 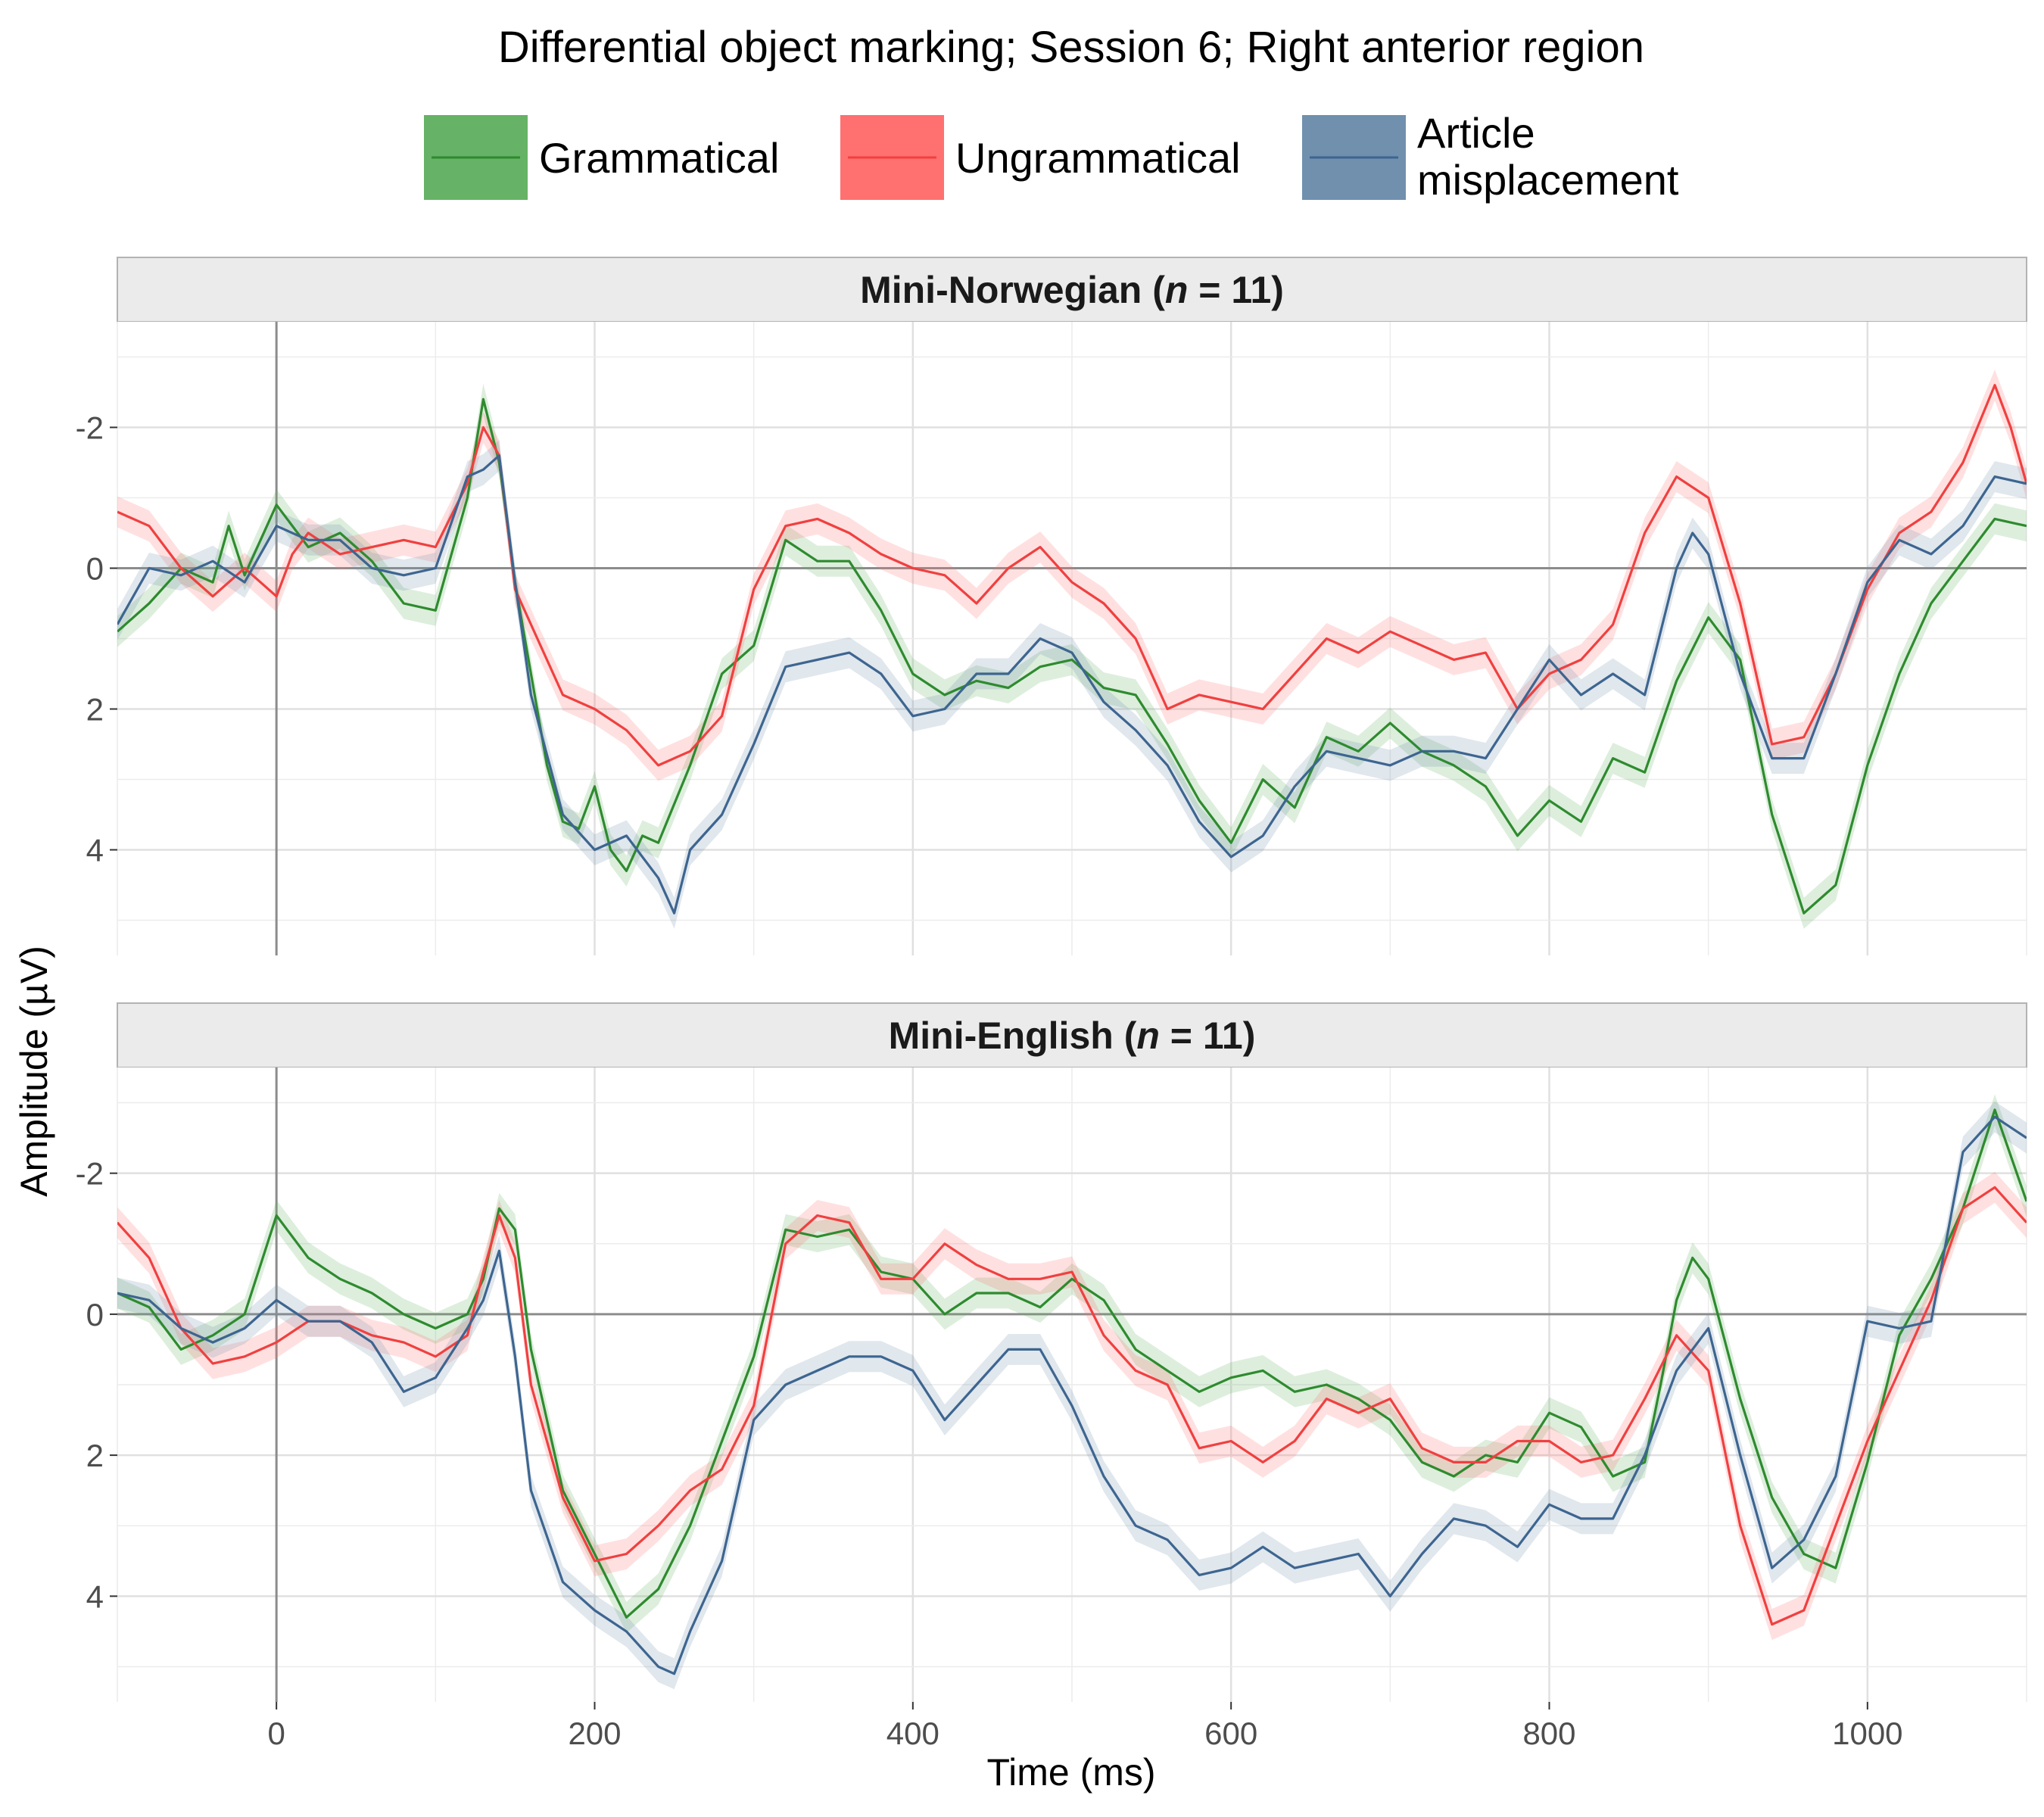 What do you see at coordinates (1085, 1726) in the screenshot?
I see `x-axis: 0 200 400 600 800 1000` at bounding box center [1085, 1726].